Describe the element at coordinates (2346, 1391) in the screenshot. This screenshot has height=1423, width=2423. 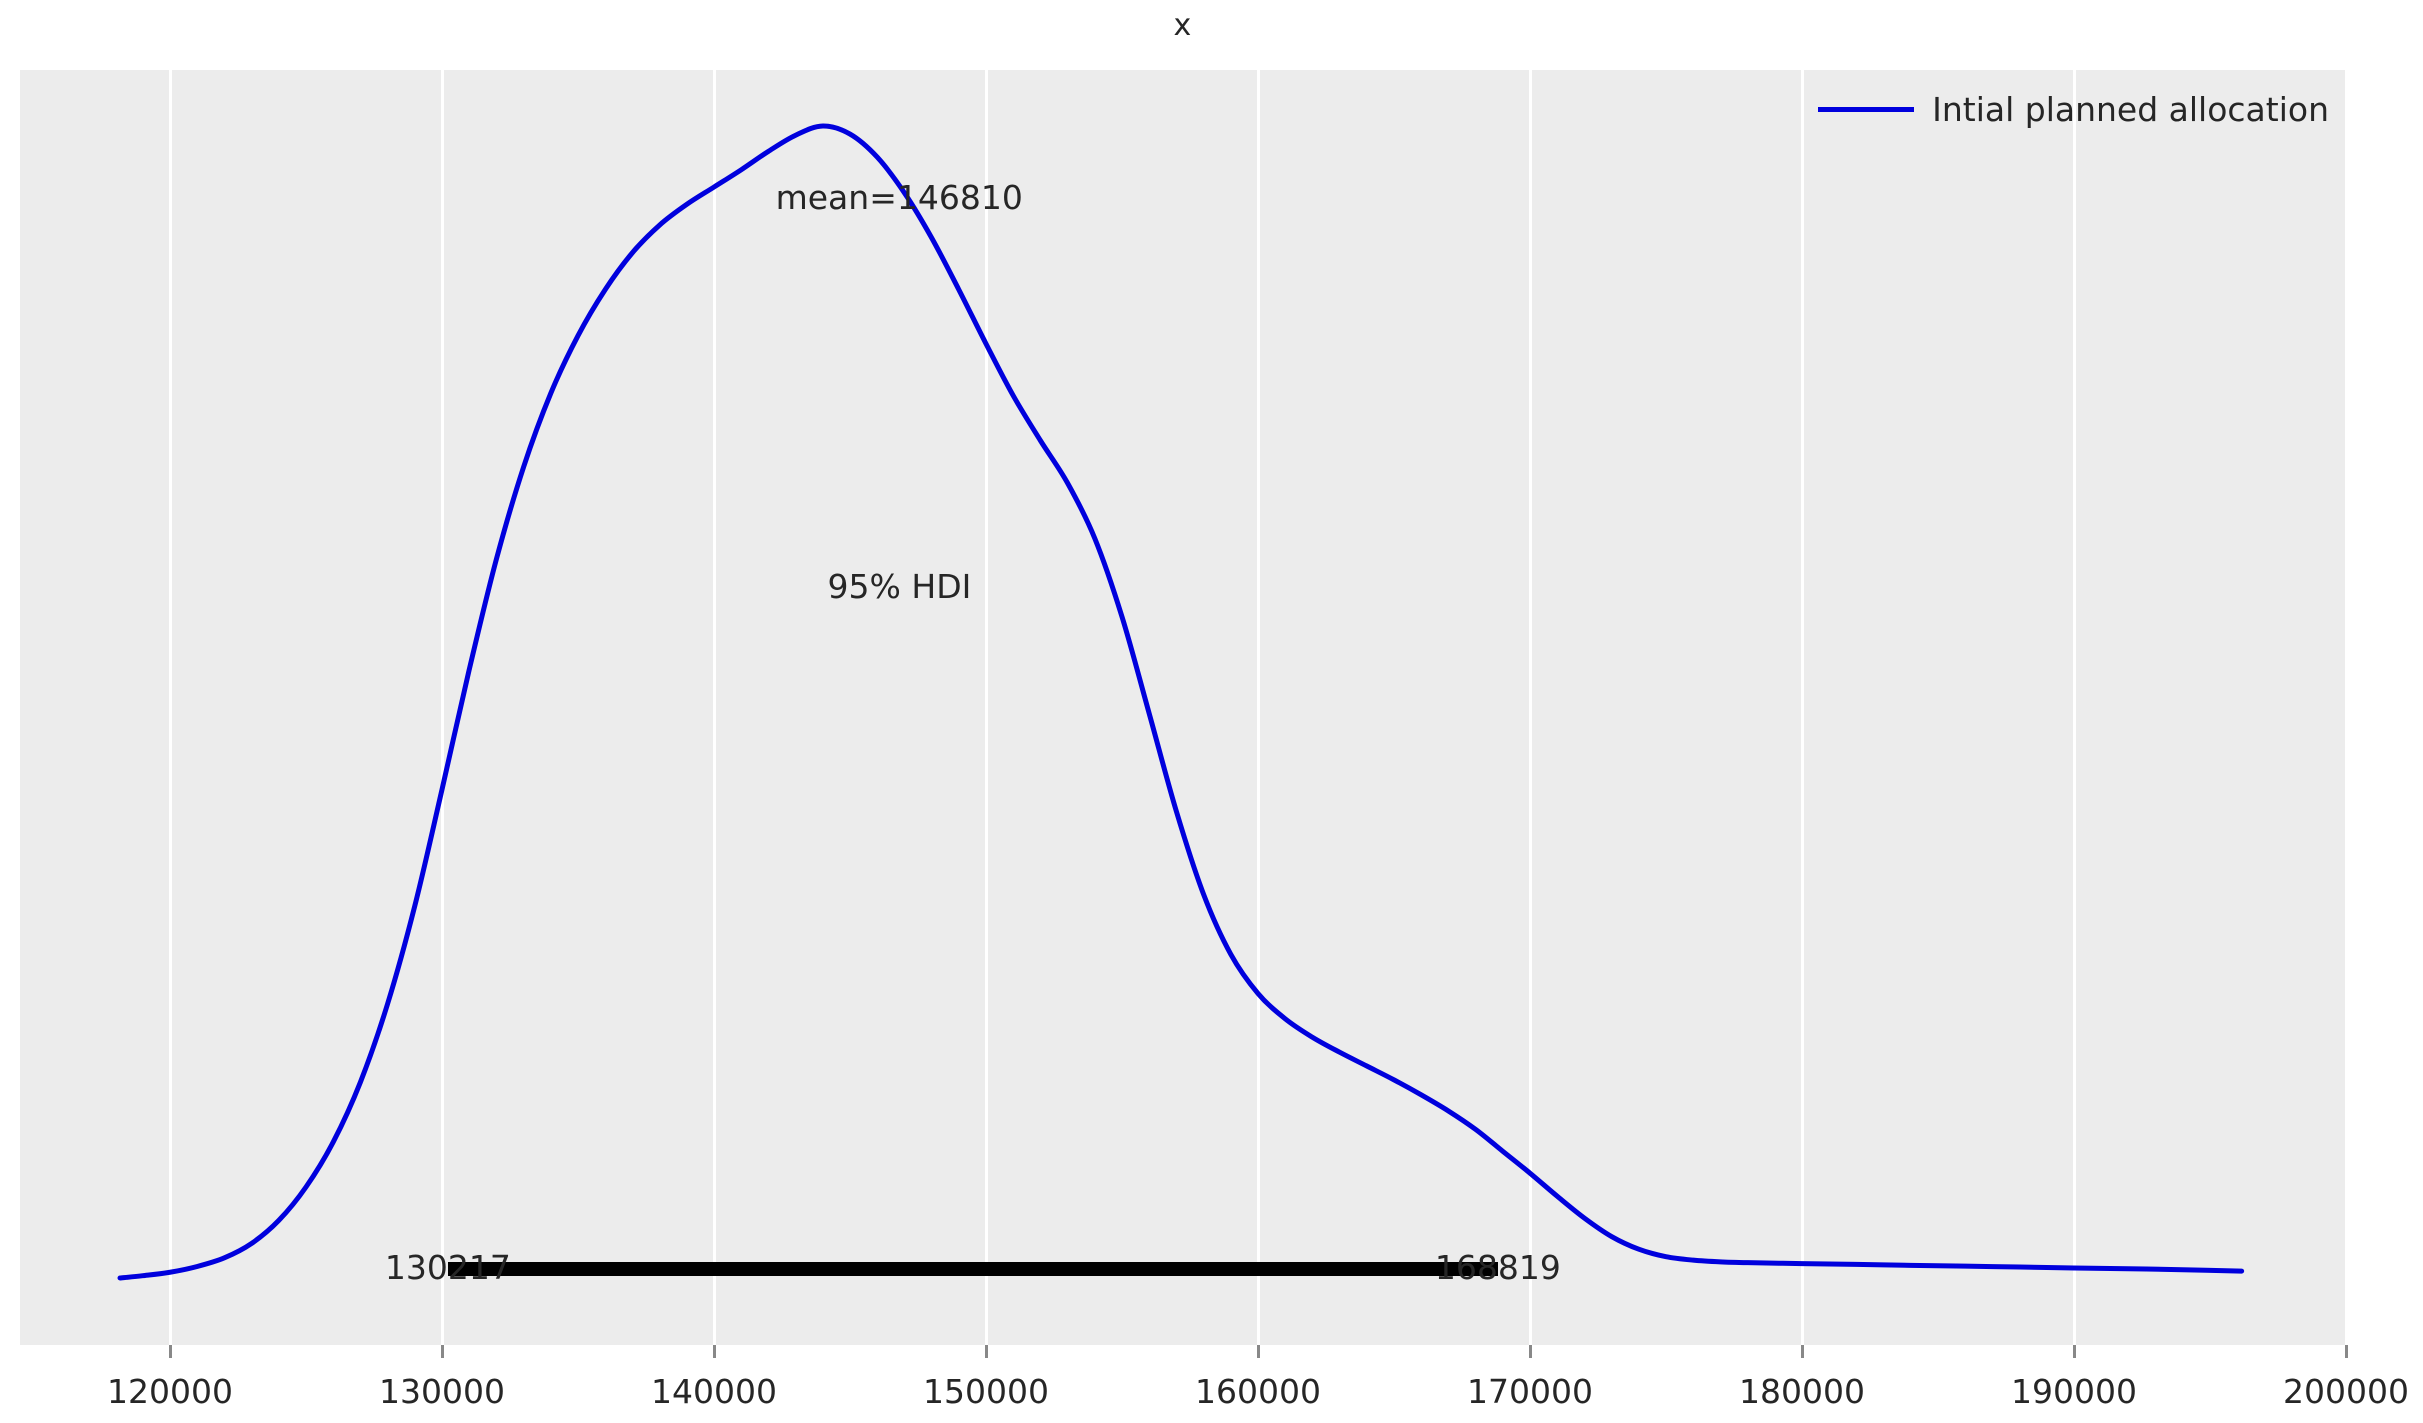
I see `x-tick-label: 200000` at that location.